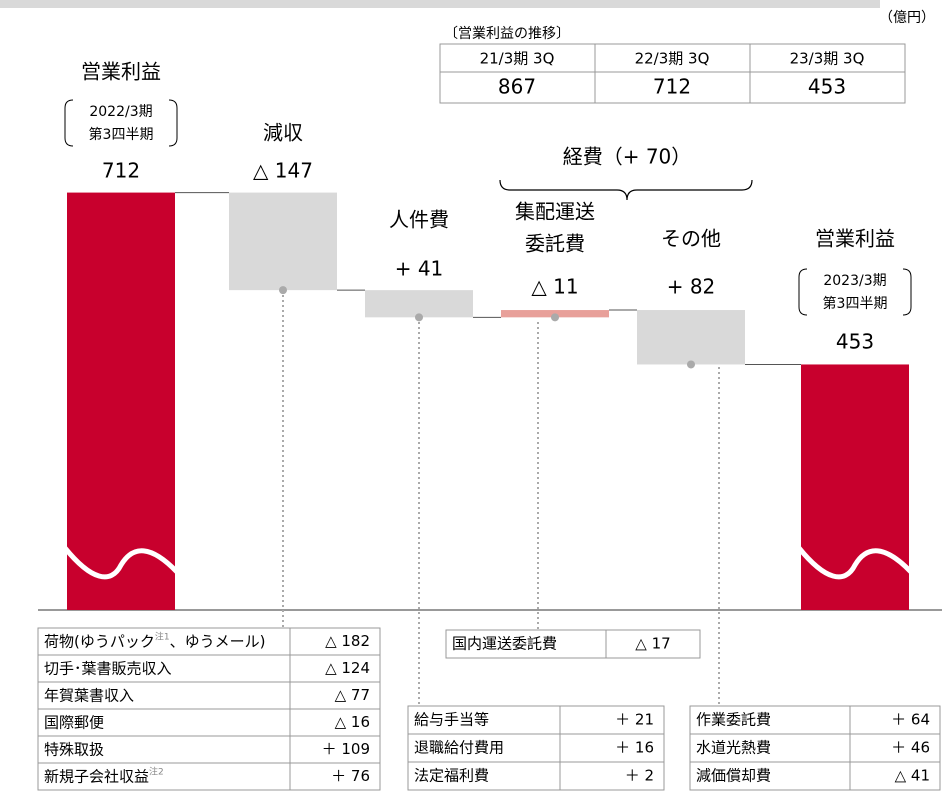 The width and height of the screenshot is (942, 796). I want to click on table-cell: ＋ 109, so click(346, 749).